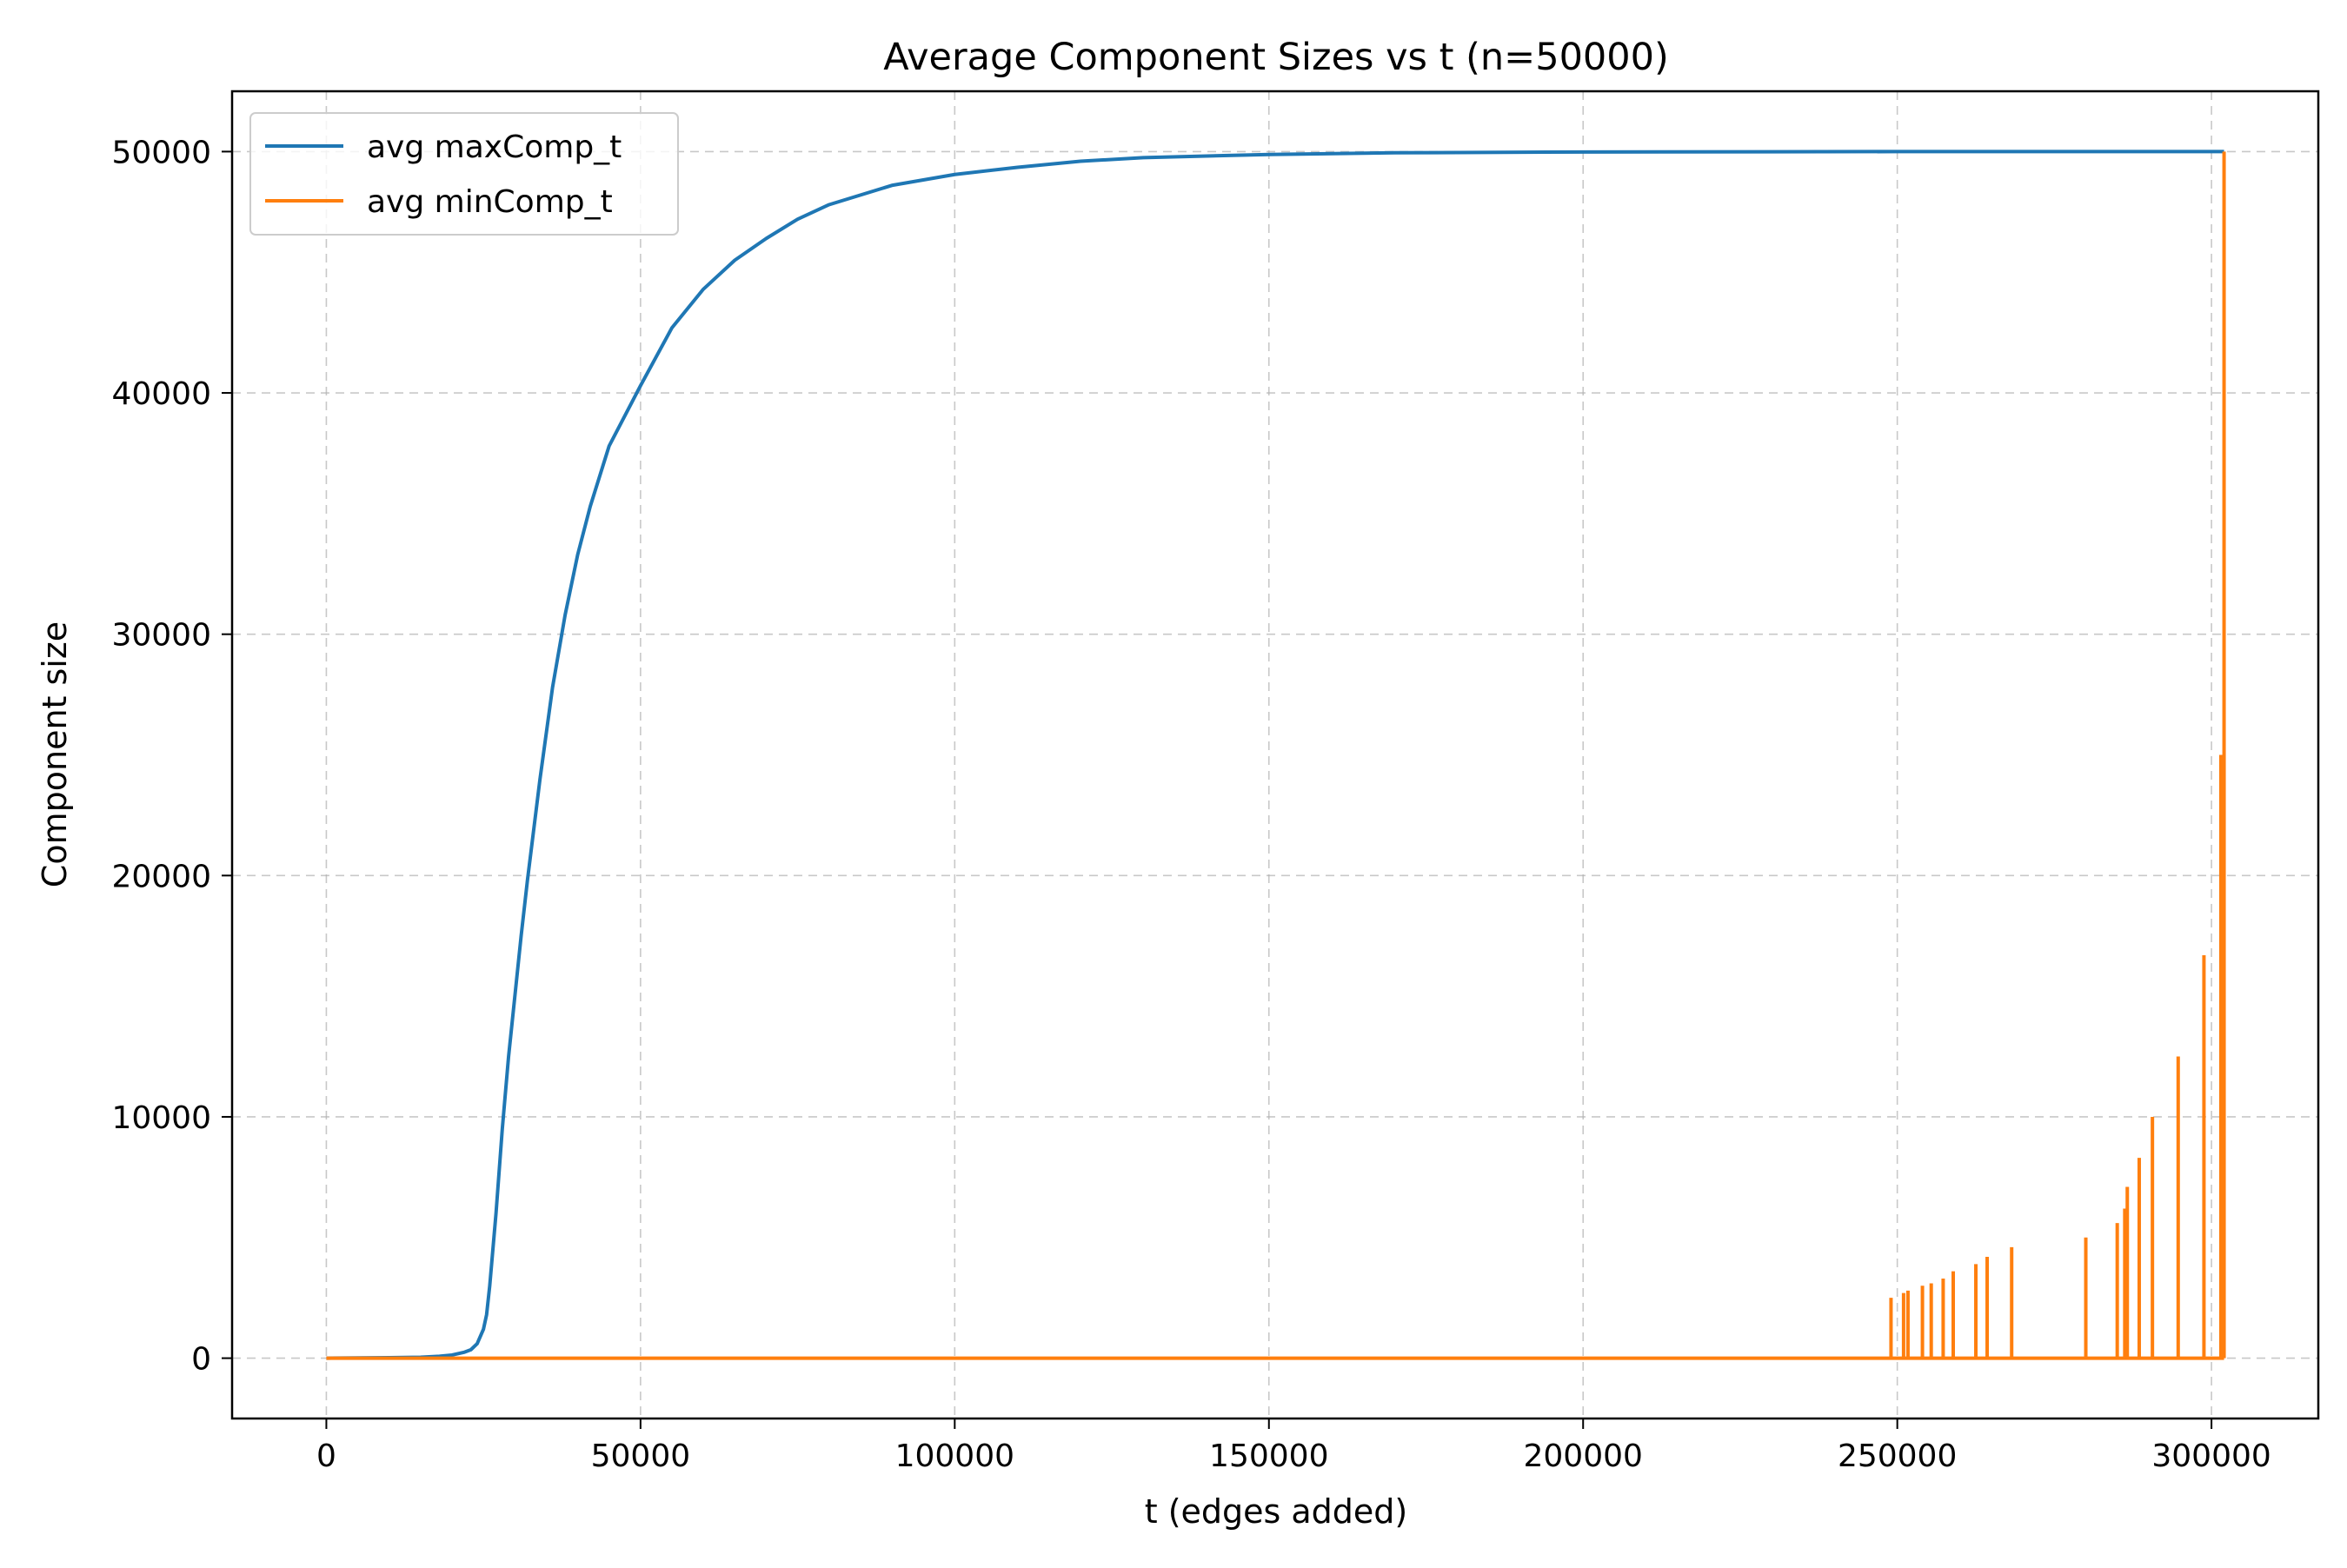  Describe the element at coordinates (954, 1456) in the screenshot. I see `x-tick-label: 100000` at that location.